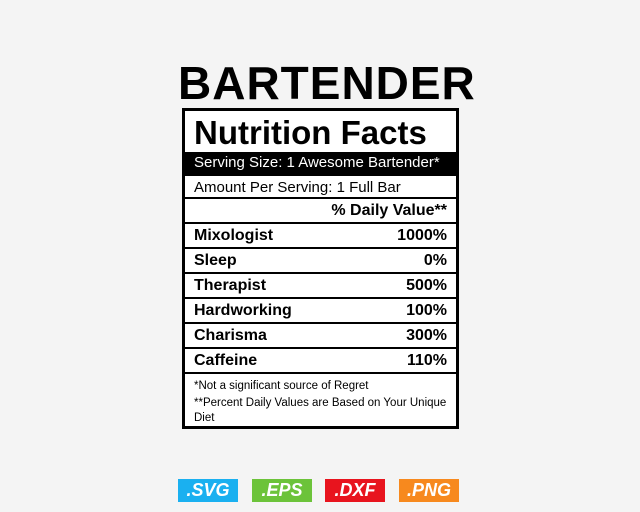 This screenshot has height=512, width=640. I want to click on dxf-badge: .DXF, so click(355, 490).